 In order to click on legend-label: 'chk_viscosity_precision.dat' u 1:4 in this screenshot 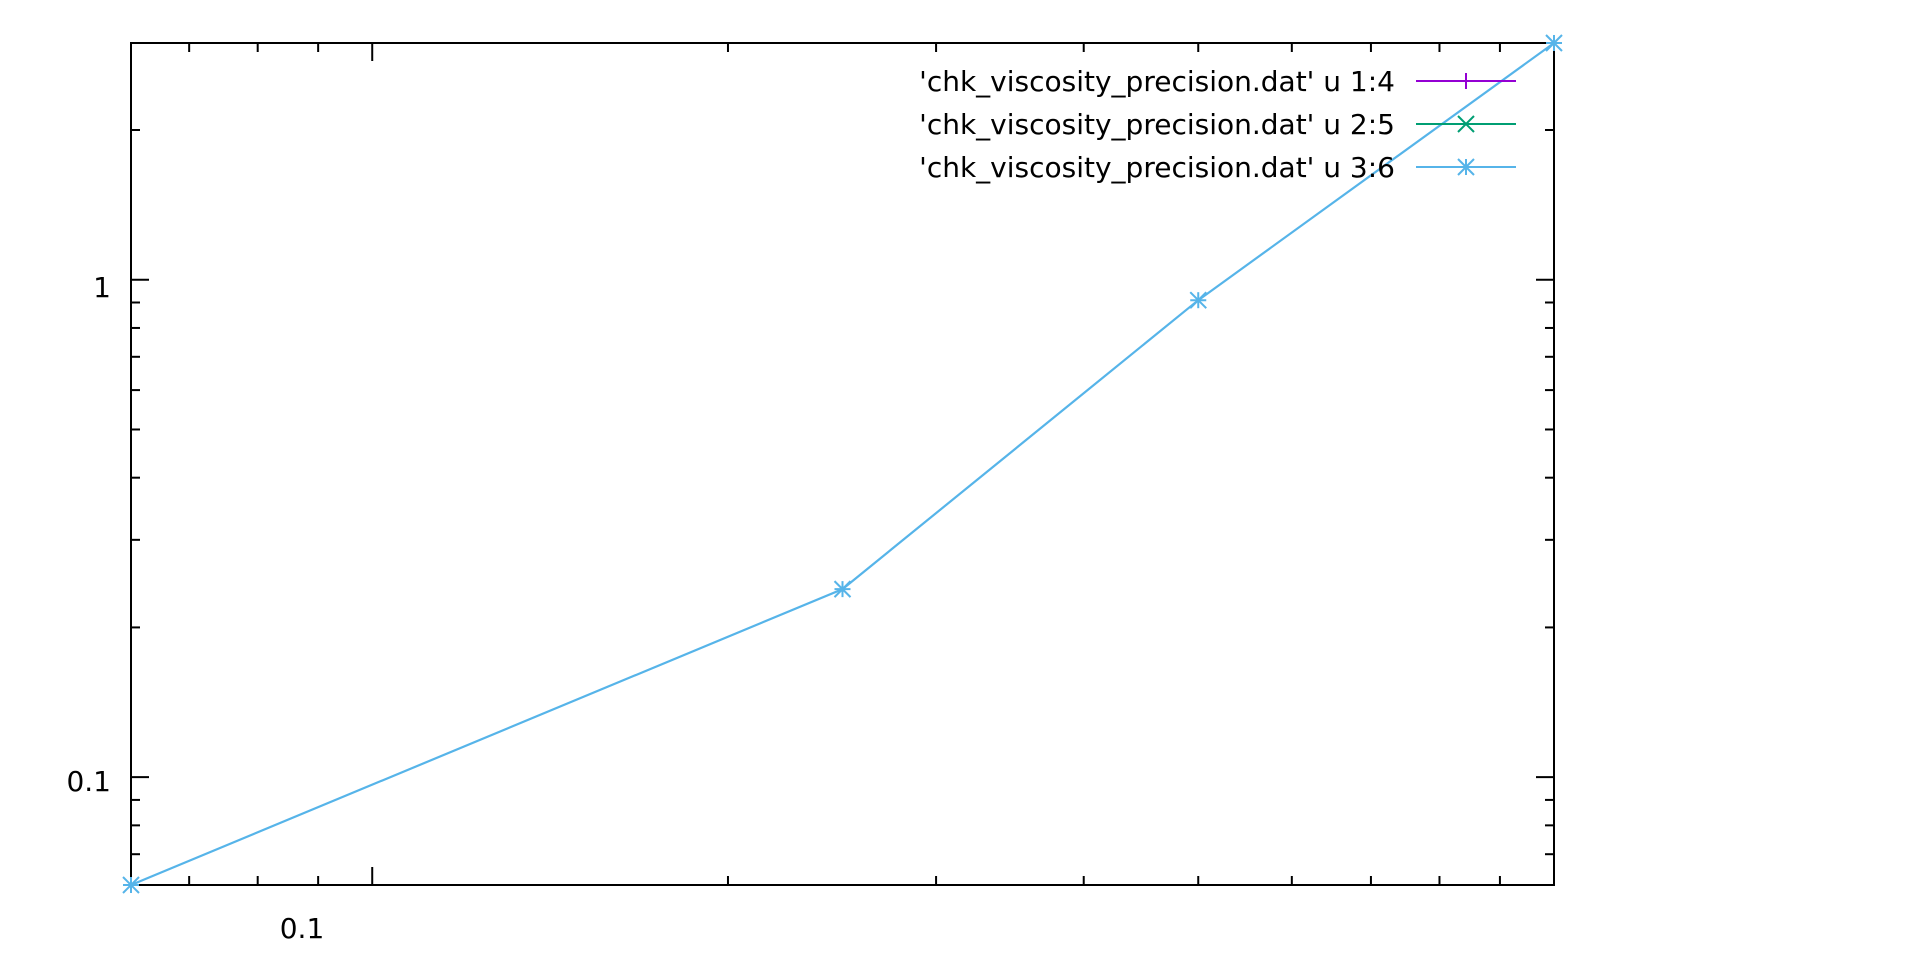, I will do `click(1157, 81)`.